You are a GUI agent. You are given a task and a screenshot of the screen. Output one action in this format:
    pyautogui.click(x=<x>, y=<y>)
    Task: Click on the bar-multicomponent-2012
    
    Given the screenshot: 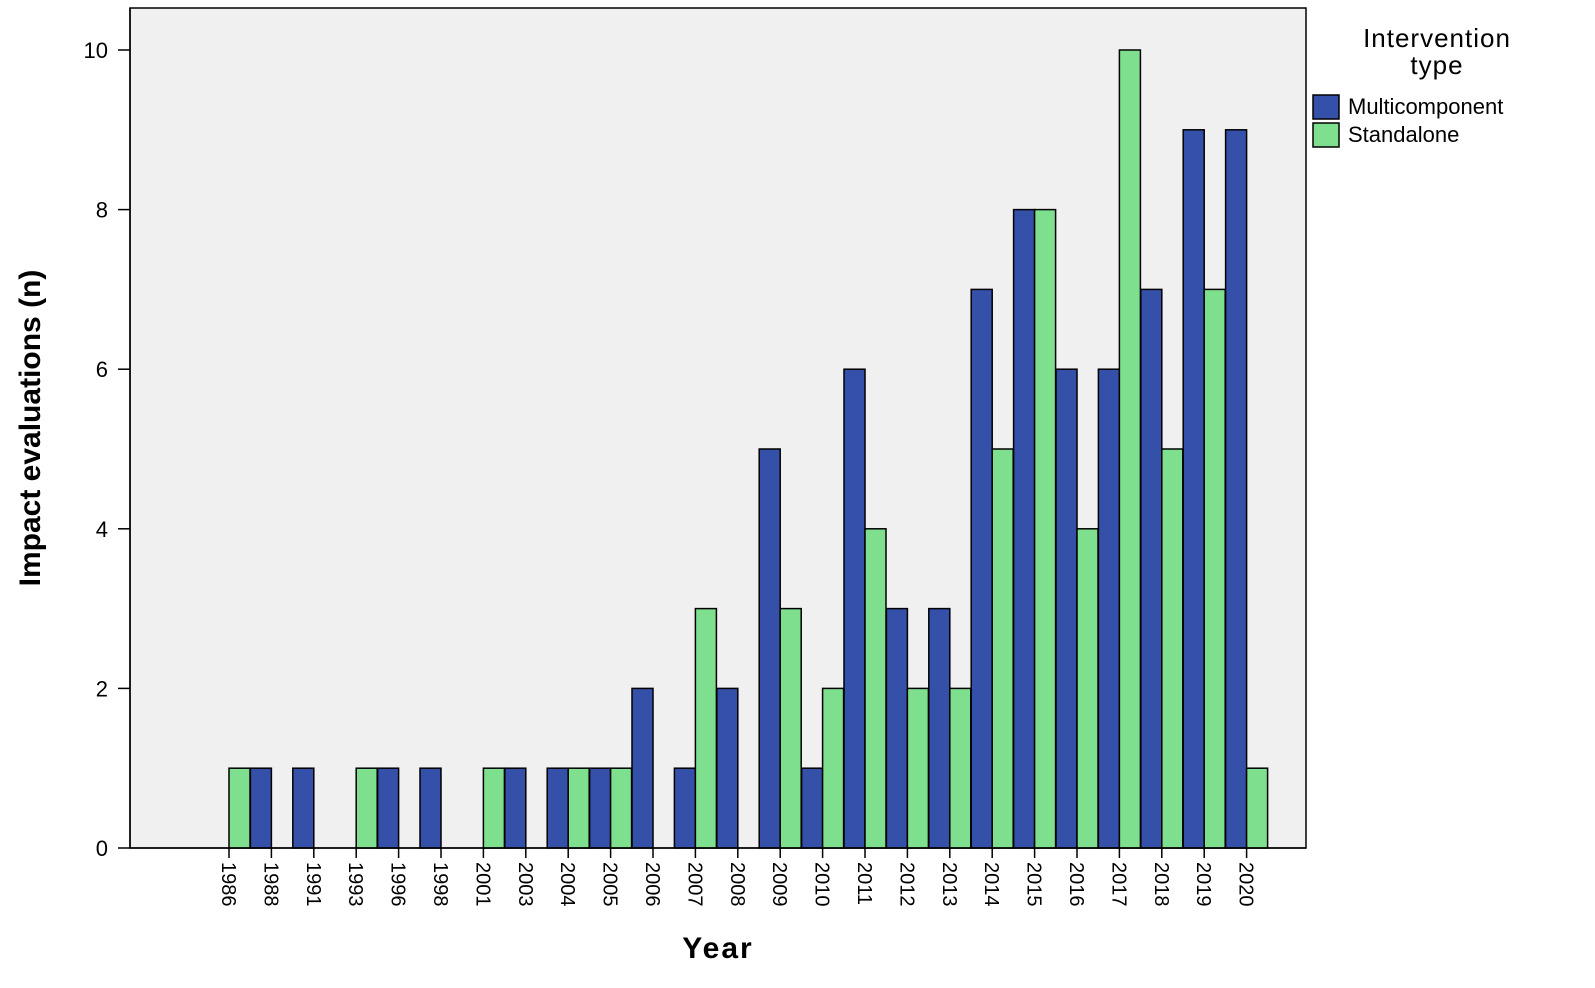 What is the action you would take?
    pyautogui.click(x=897, y=728)
    